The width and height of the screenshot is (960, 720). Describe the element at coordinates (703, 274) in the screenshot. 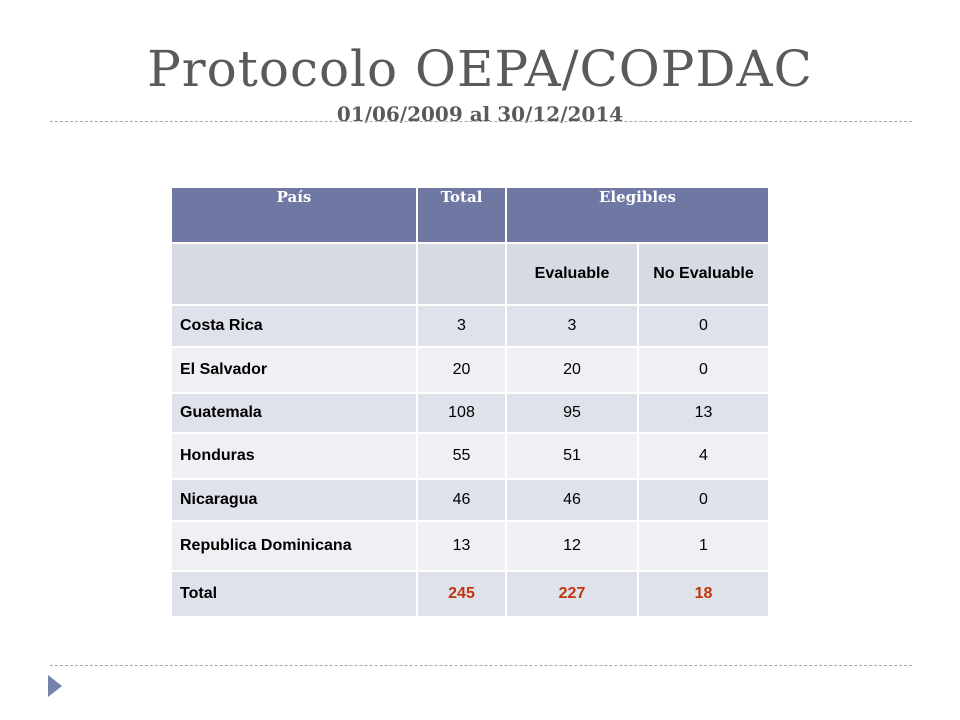

I see `subheader-no-evaluable: No Evaluable` at that location.